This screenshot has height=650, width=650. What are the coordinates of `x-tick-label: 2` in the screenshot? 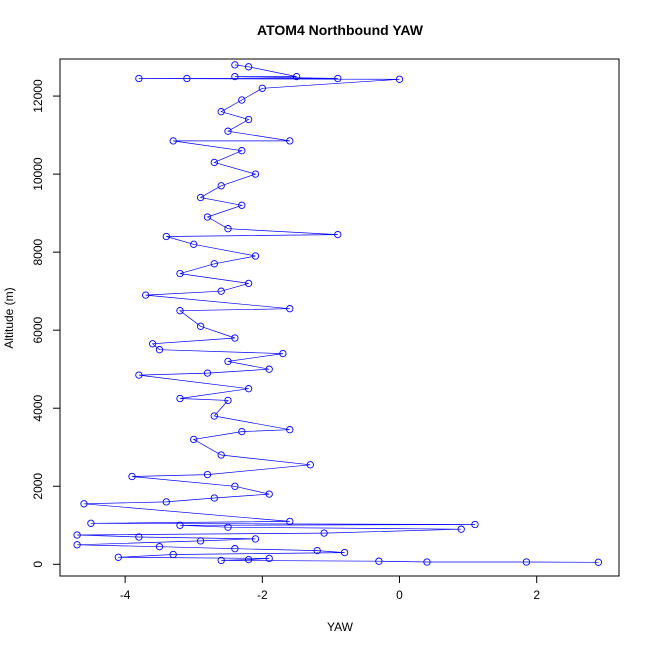 It's located at (536, 595).